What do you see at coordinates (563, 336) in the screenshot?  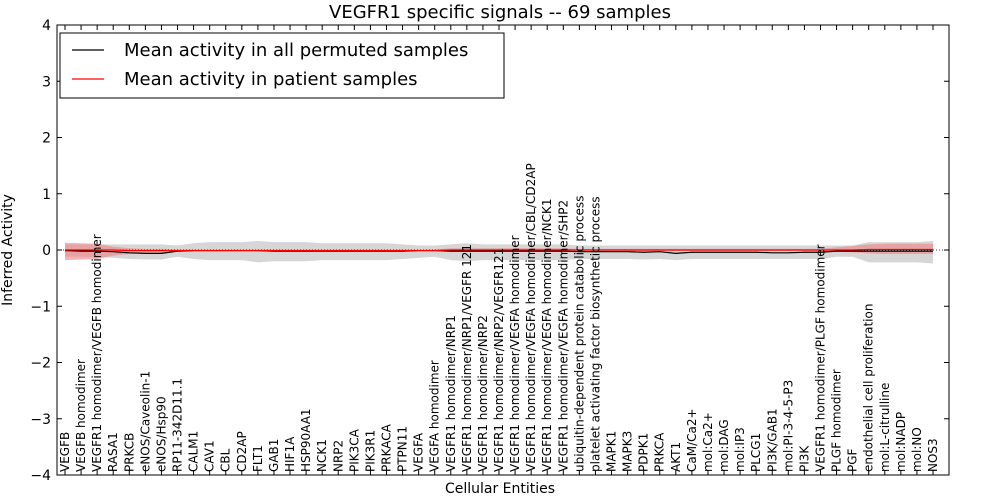 I see `x-category-label: VEGFR1 homodimer/VEGFA homodimer/SHP2` at bounding box center [563, 336].